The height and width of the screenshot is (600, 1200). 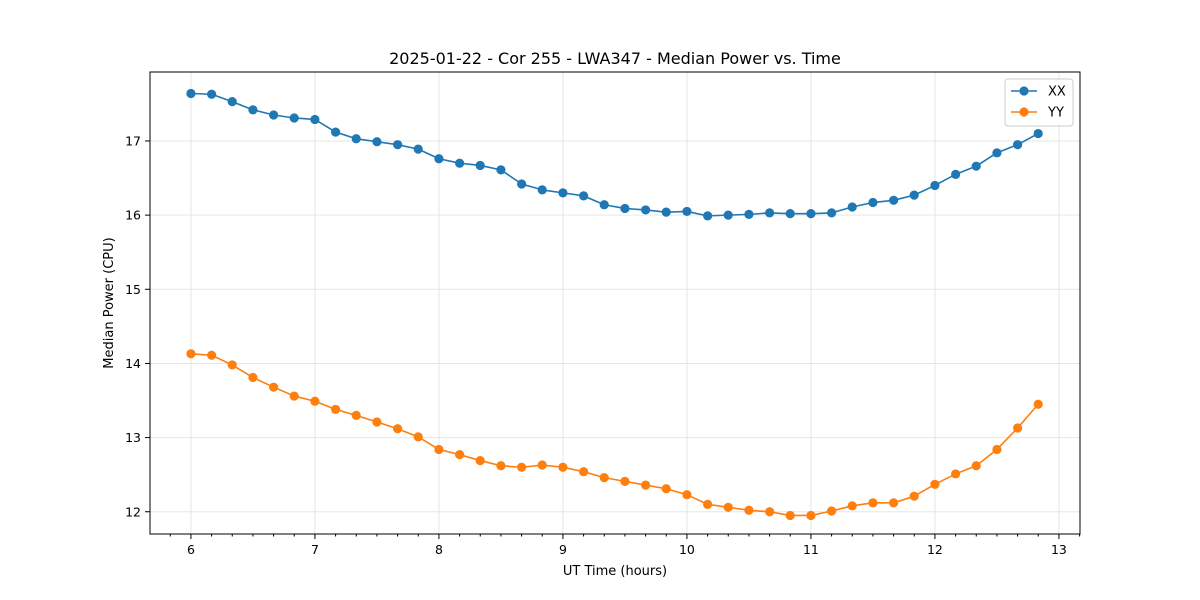 I want to click on x-tick-label: 12, so click(x=935, y=549).